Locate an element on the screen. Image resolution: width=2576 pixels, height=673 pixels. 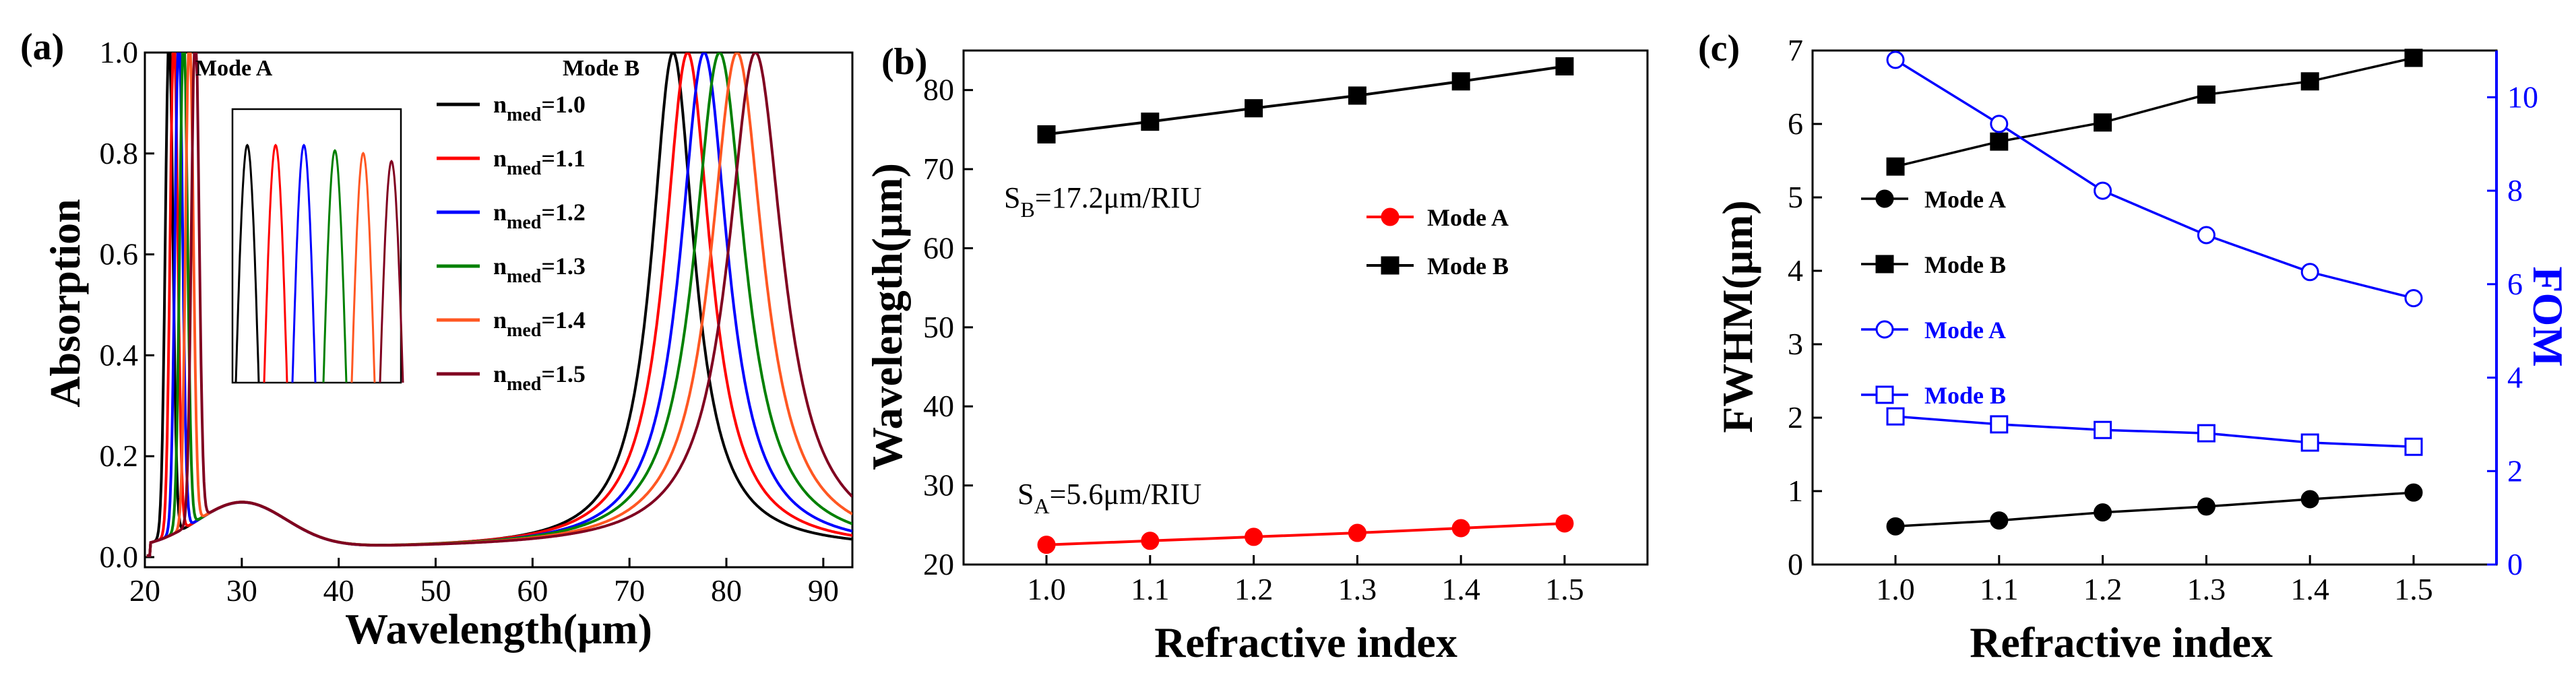
series-line-fom-mode-a is located at coordinates (2154, 179).